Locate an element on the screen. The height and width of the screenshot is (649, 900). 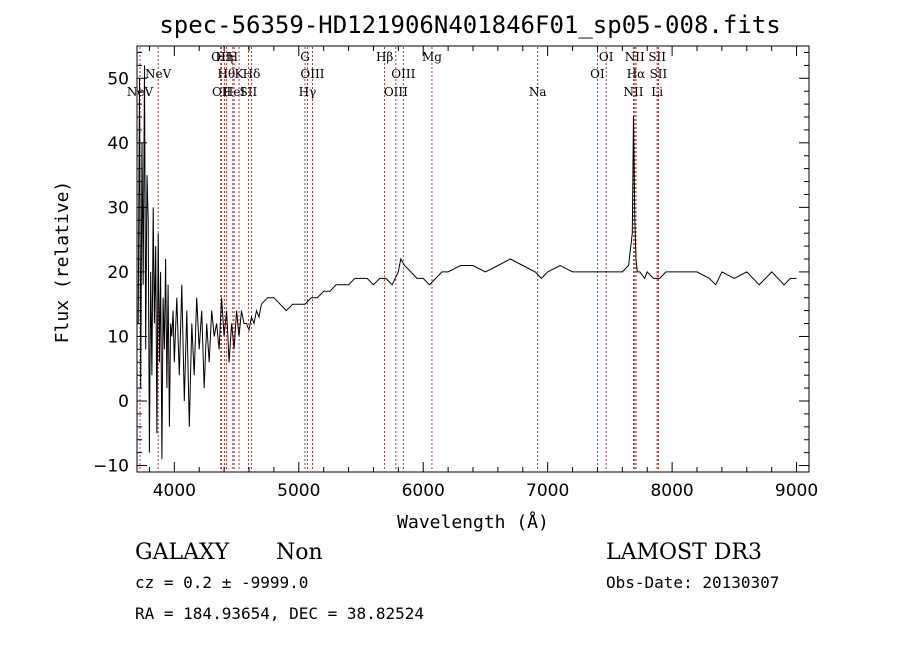
x-tick-label-2: 6000 is located at coordinates (423, 491).